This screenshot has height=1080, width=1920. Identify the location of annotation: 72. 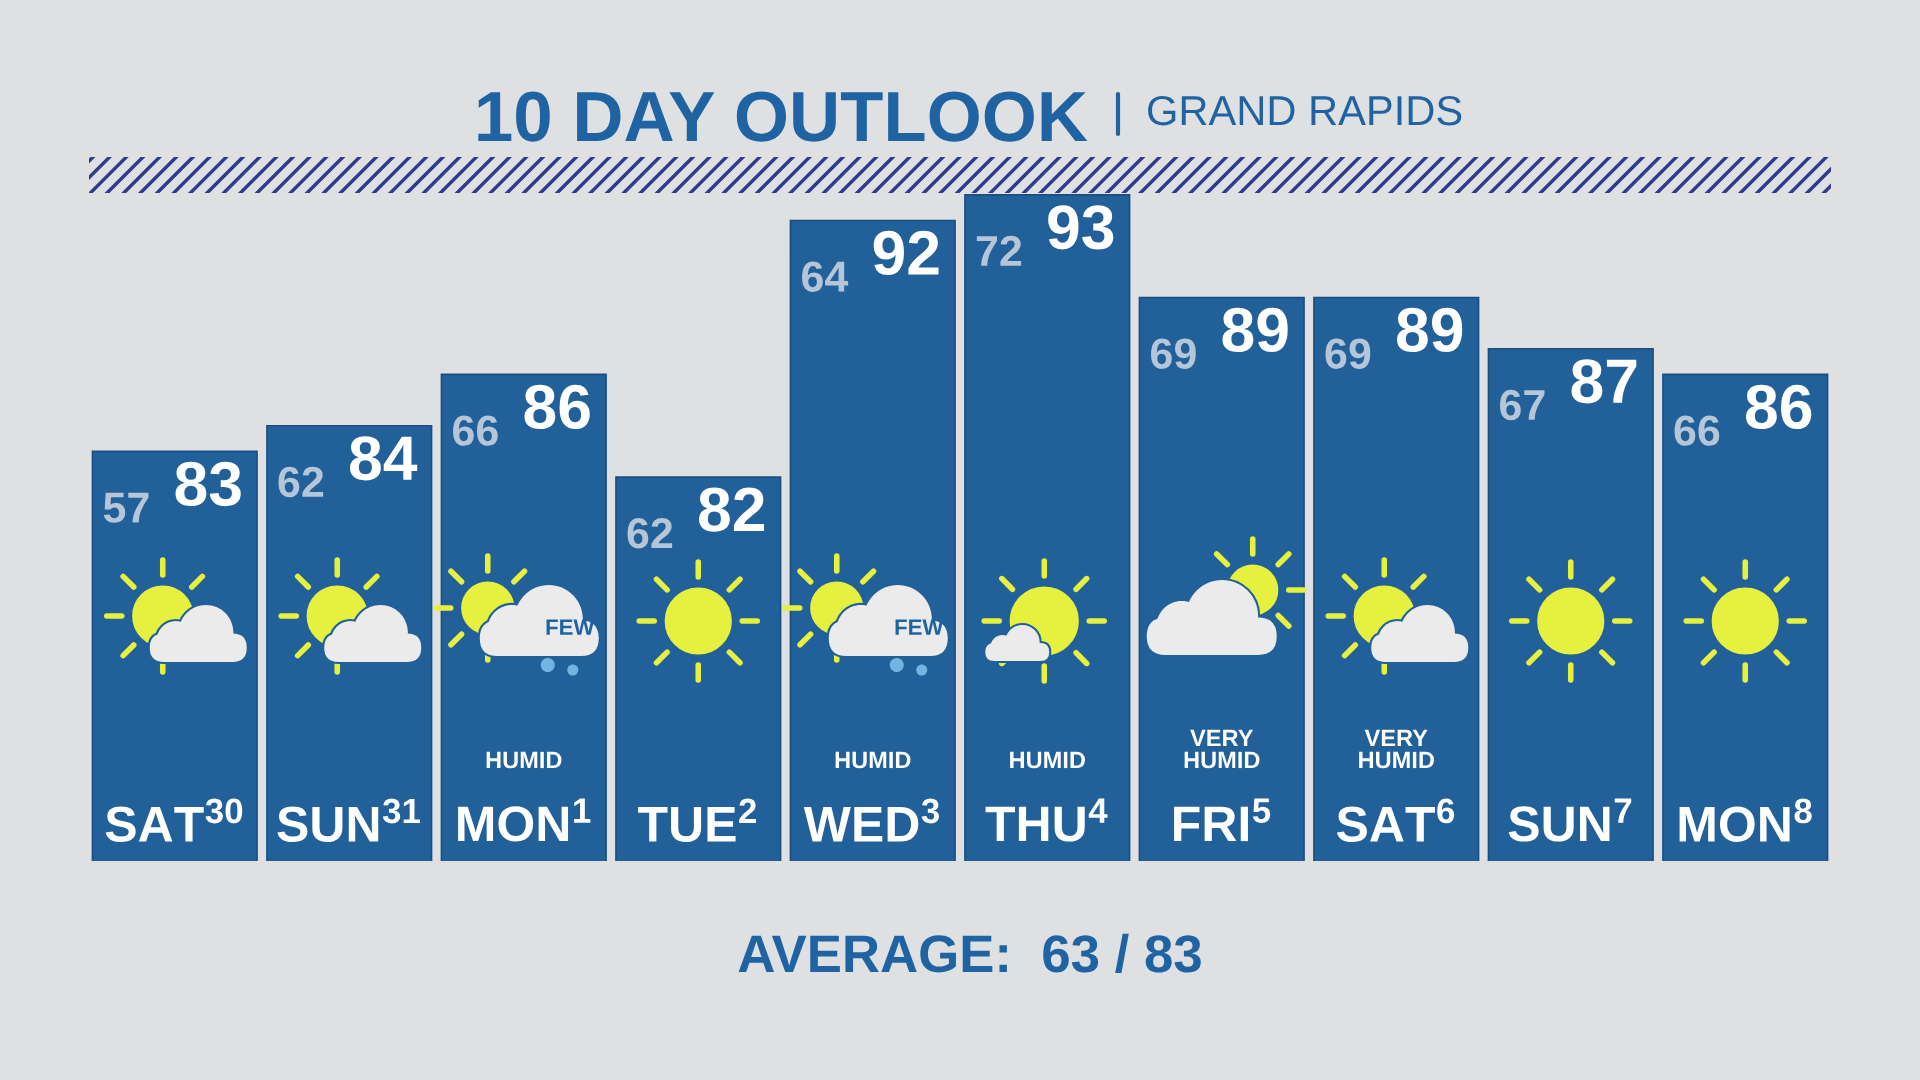
(999, 250).